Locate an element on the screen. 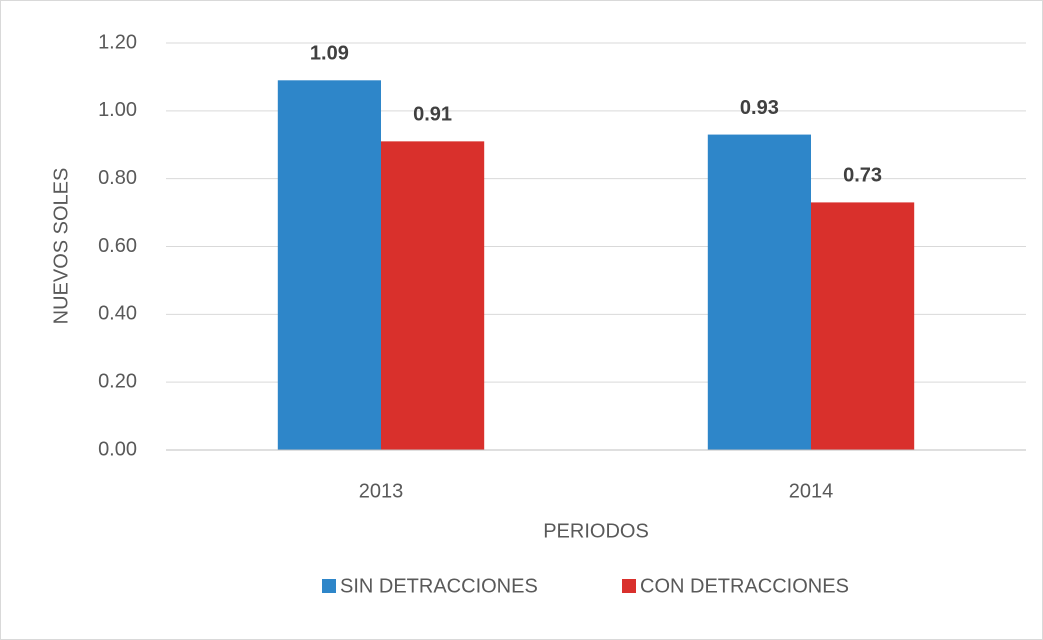  y-tick-label: 0.00 is located at coordinates (117, 449).